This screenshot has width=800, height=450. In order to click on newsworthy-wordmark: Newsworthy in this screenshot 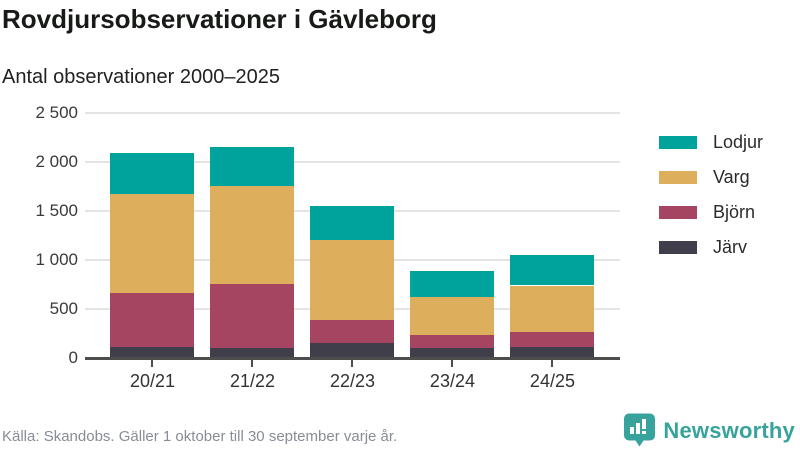, I will do `click(729, 430)`.